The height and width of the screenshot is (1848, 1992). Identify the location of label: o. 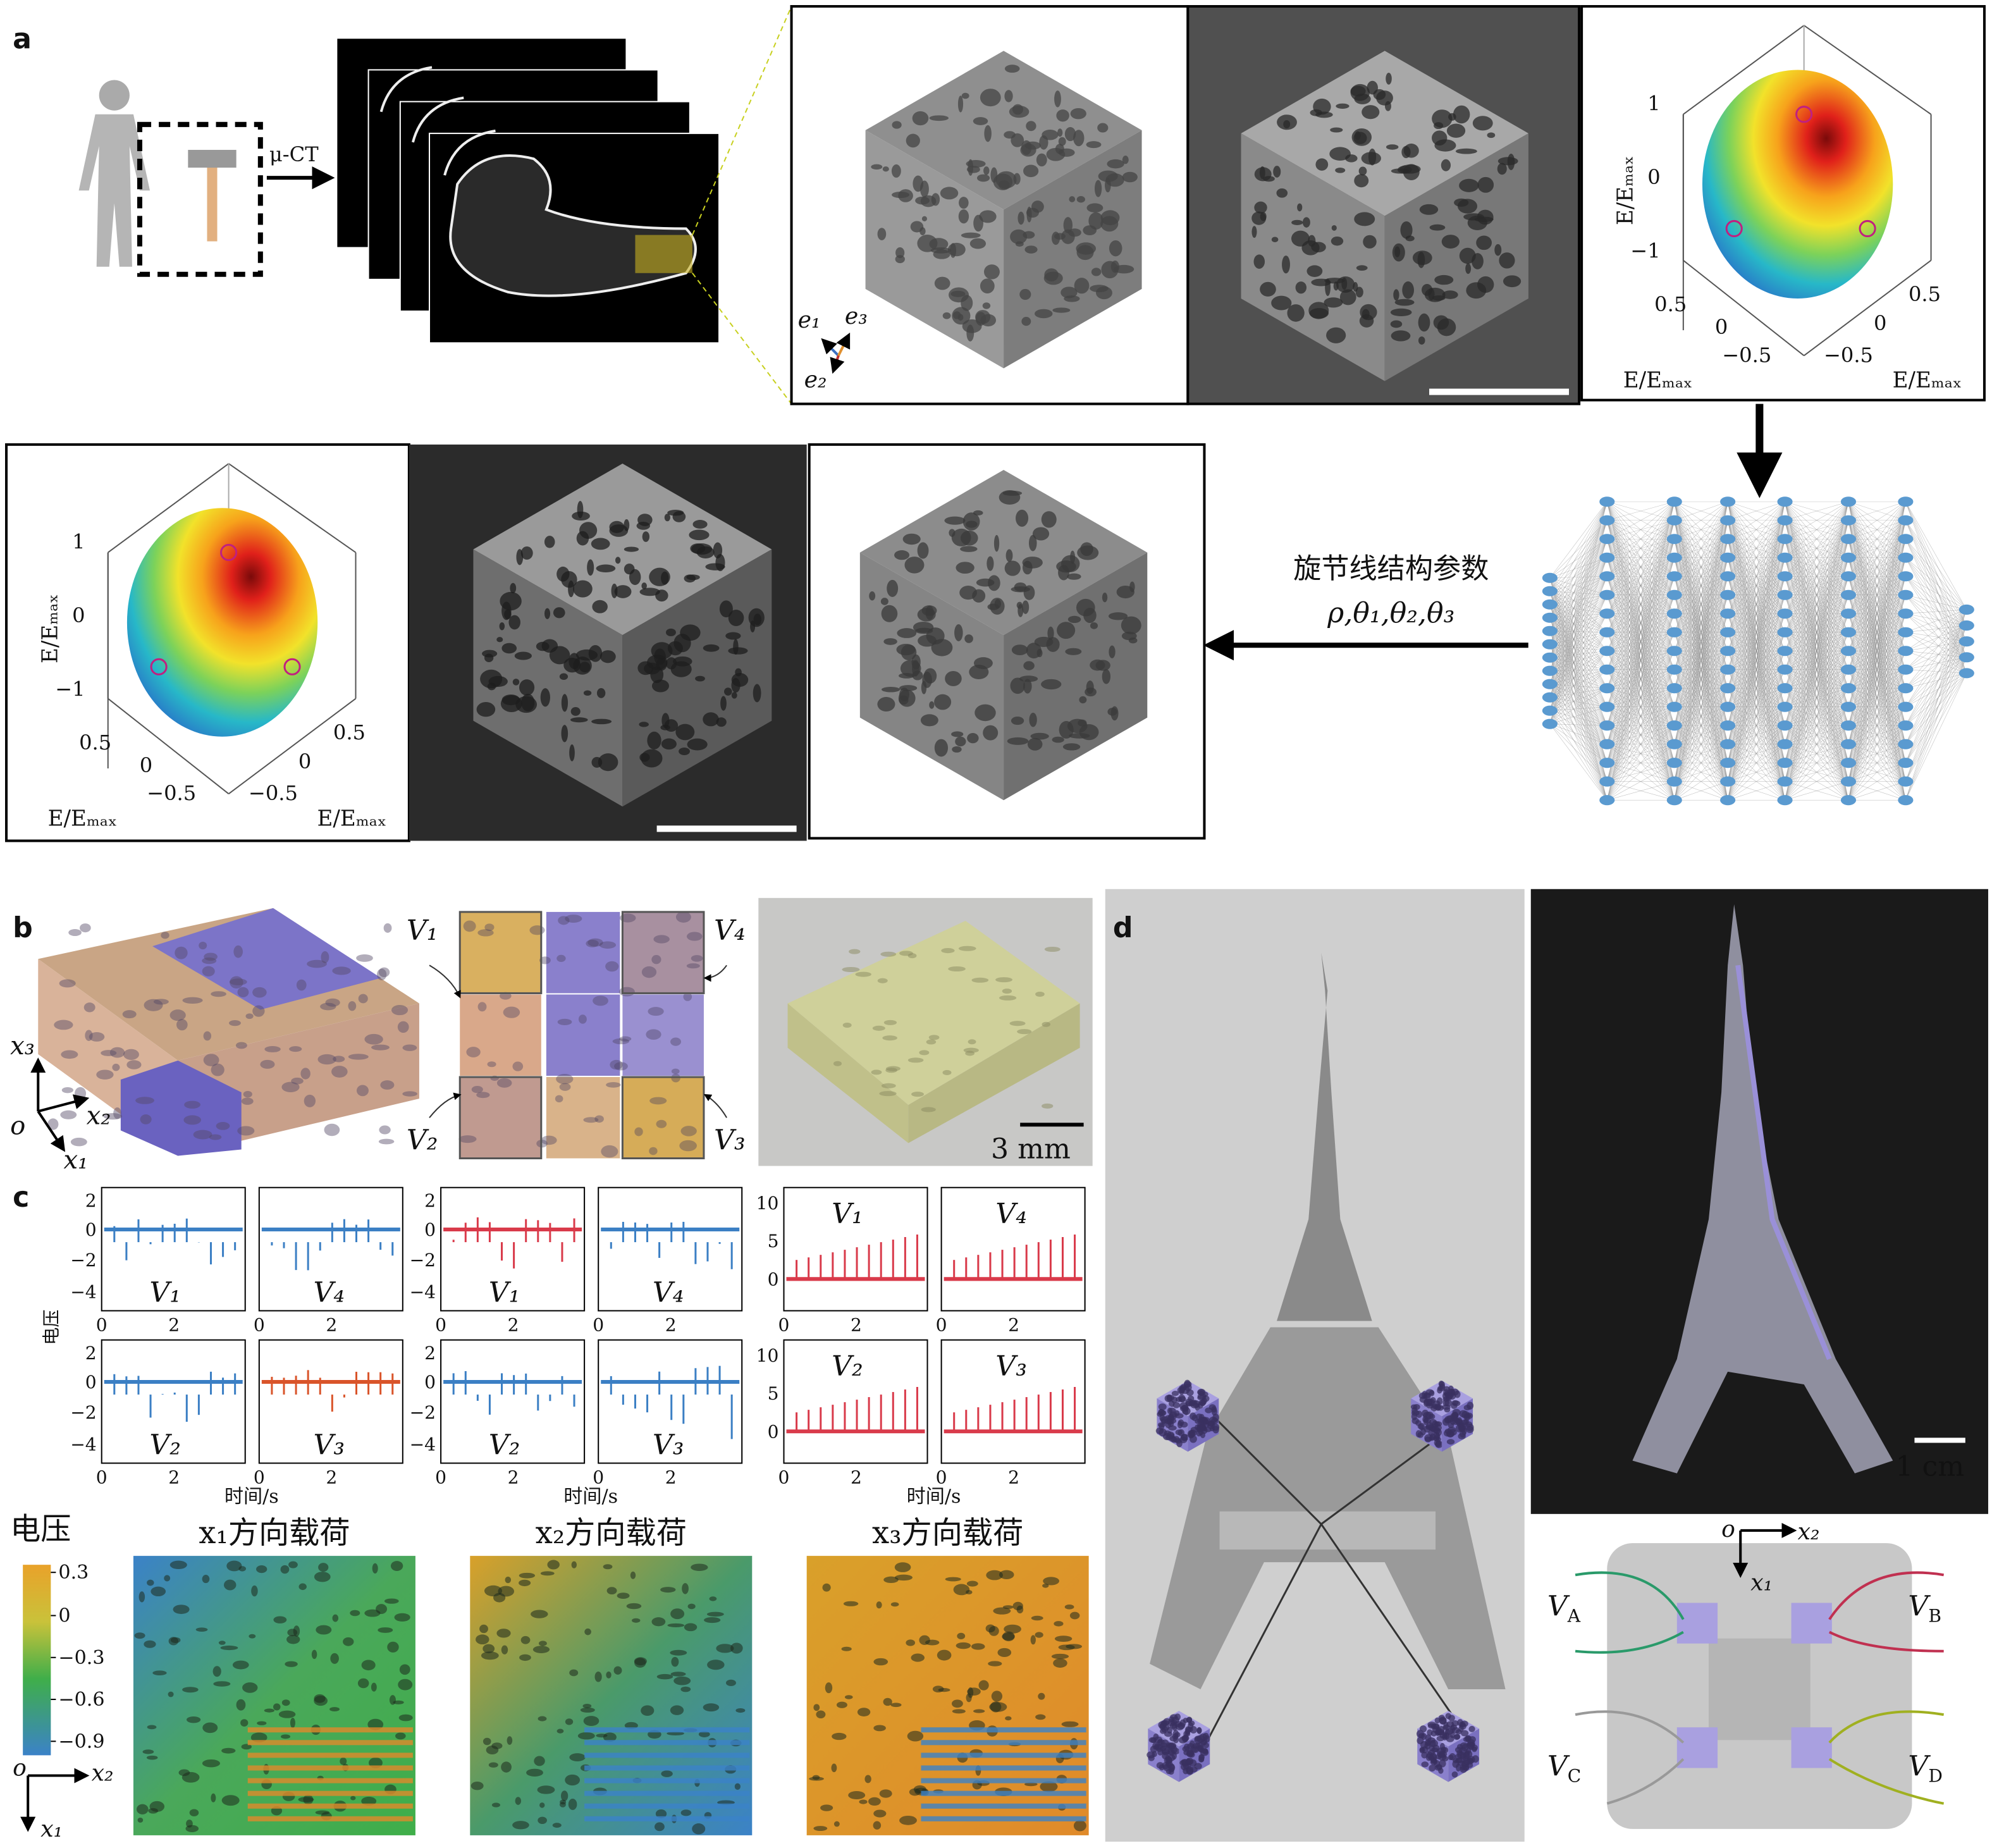
(1728, 1529).